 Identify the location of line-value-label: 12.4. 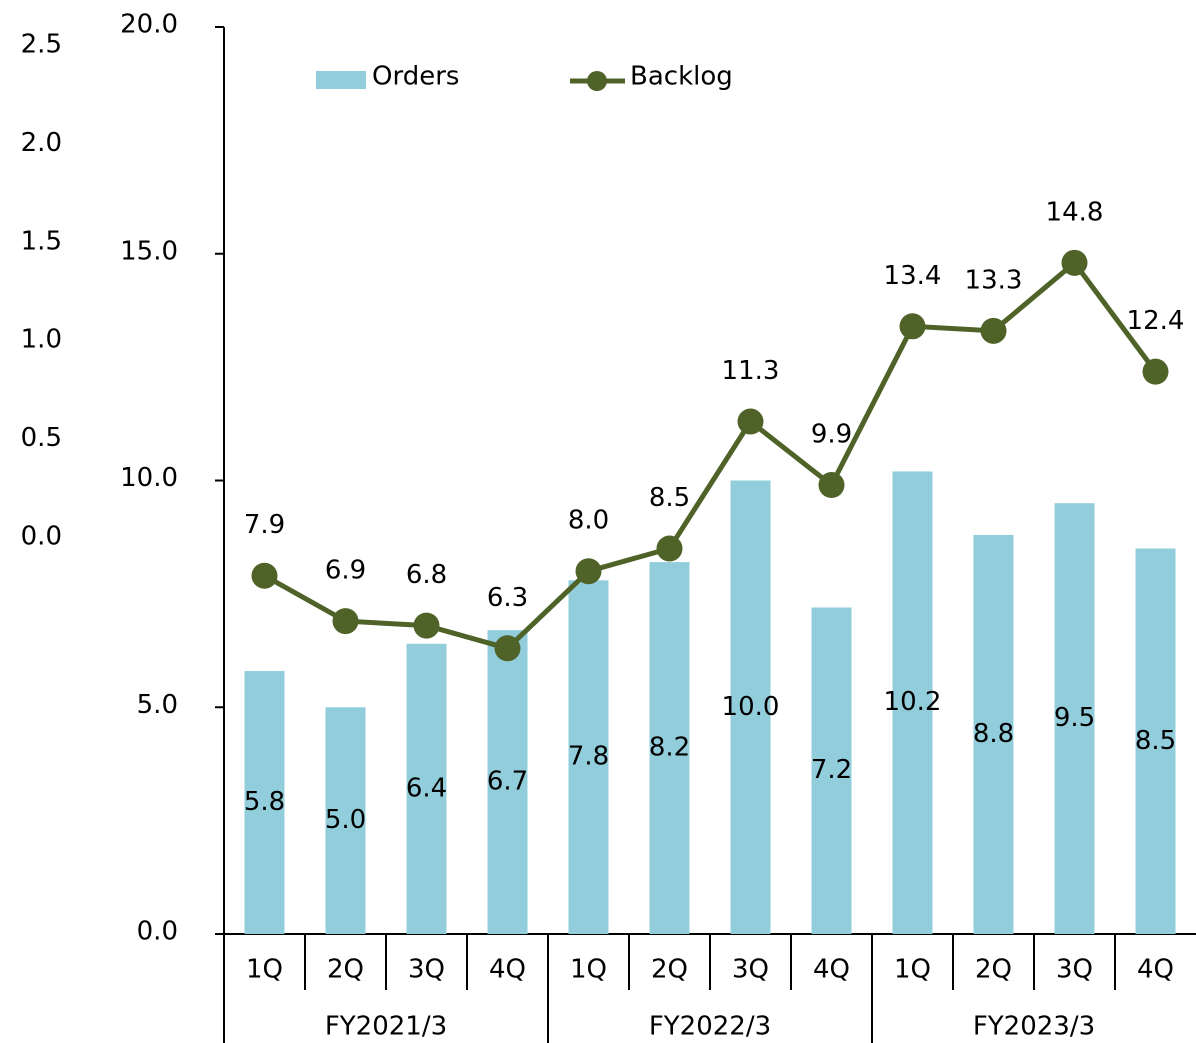
(1156, 321).